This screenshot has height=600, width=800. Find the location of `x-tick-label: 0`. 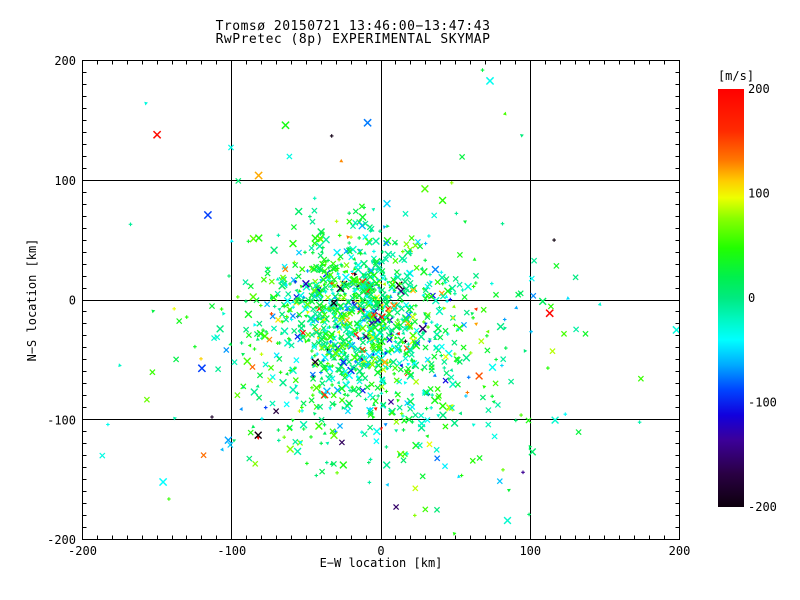

x-tick-label: 0 is located at coordinates (380, 551).